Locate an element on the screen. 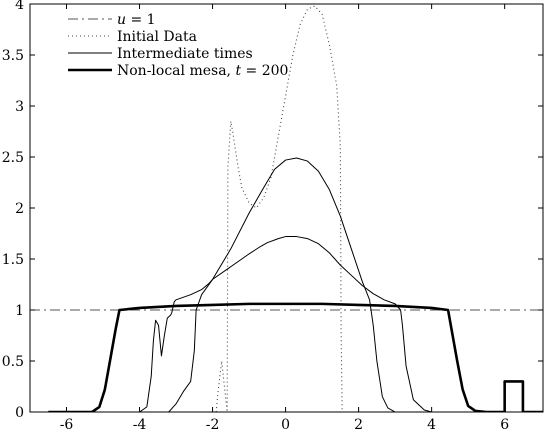  legend-label-1: u = 1 is located at coordinates (136, 20).